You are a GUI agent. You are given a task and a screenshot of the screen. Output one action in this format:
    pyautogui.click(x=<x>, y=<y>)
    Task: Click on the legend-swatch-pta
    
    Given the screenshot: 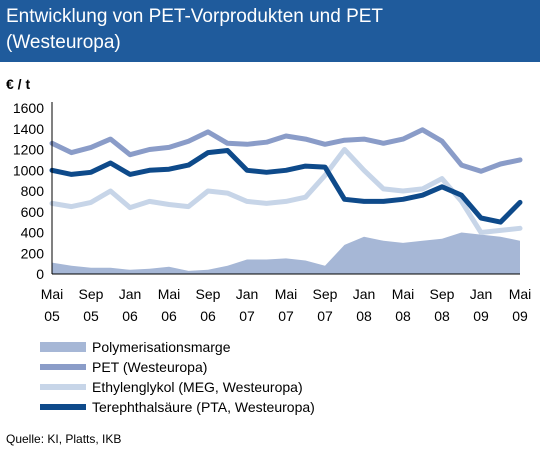 What is the action you would take?
    pyautogui.click(x=63, y=407)
    